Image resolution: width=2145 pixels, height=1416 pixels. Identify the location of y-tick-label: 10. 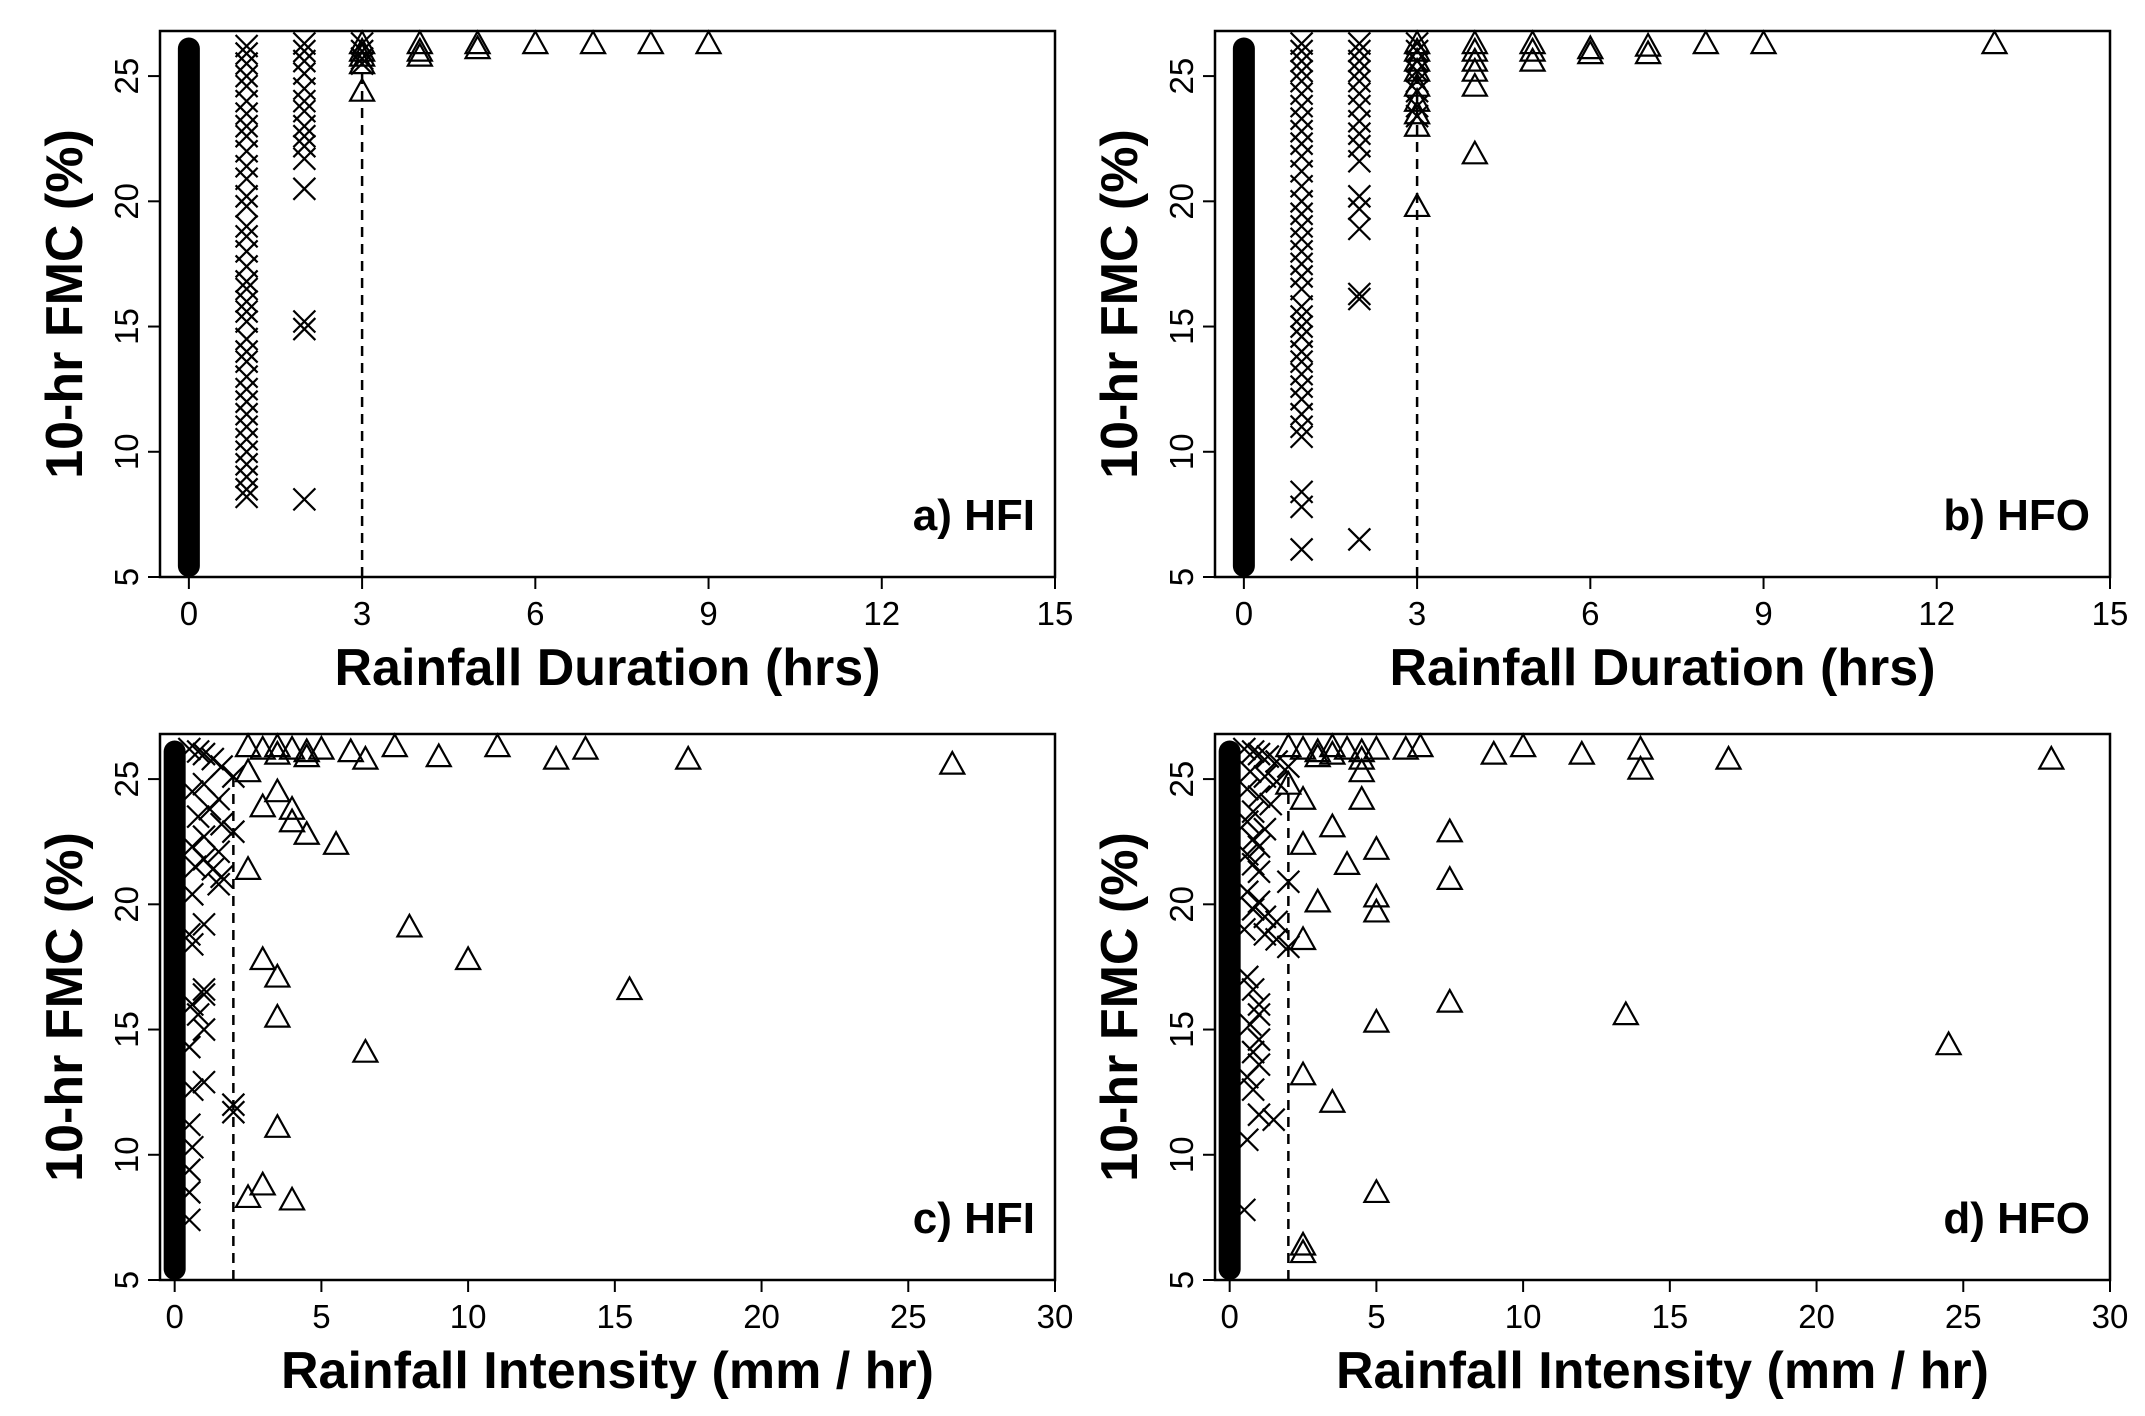
(1181, 451).